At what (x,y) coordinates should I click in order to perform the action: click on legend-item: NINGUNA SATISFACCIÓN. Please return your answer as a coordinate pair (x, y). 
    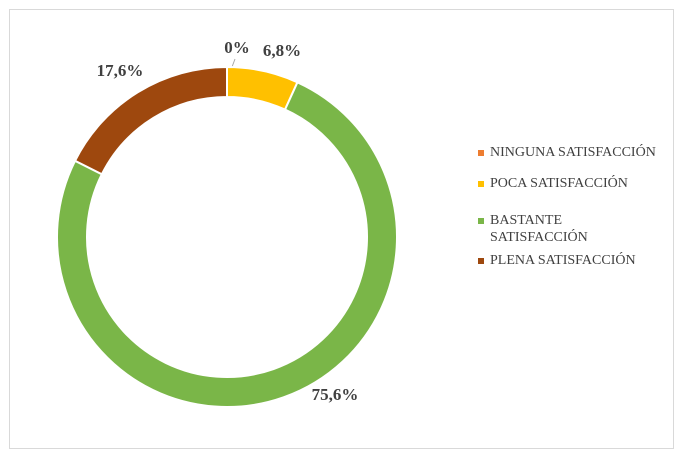
    Looking at the image, I should click on (569, 152).